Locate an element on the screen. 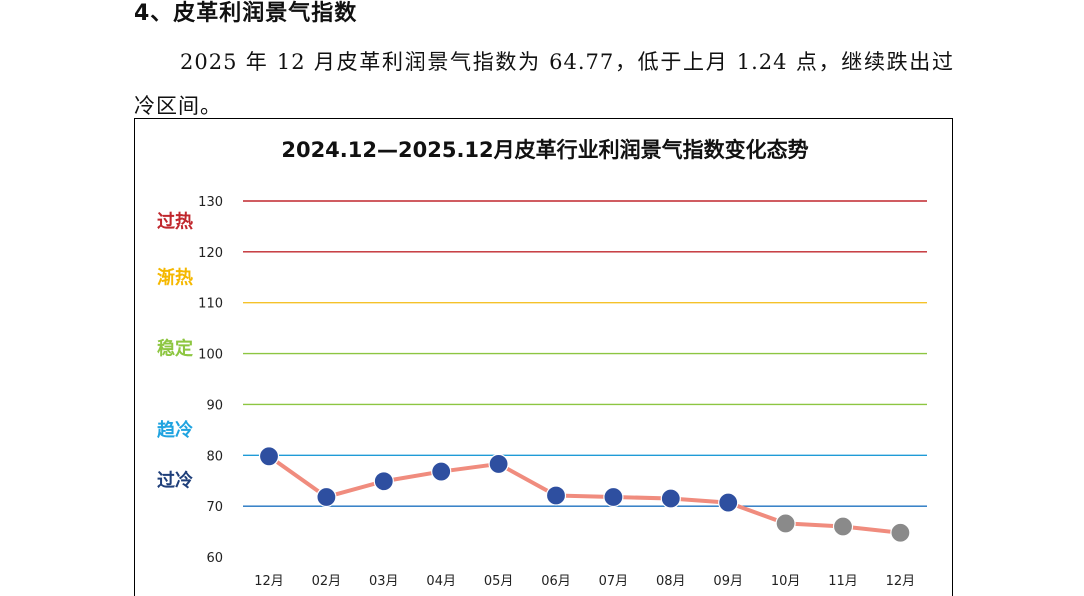 The width and height of the screenshot is (1084, 596). x-tick-labels: 12月 02月 03月 04月 05月 06月 07月 08月 09月 10月 11月 12月 is located at coordinates (584, 581).